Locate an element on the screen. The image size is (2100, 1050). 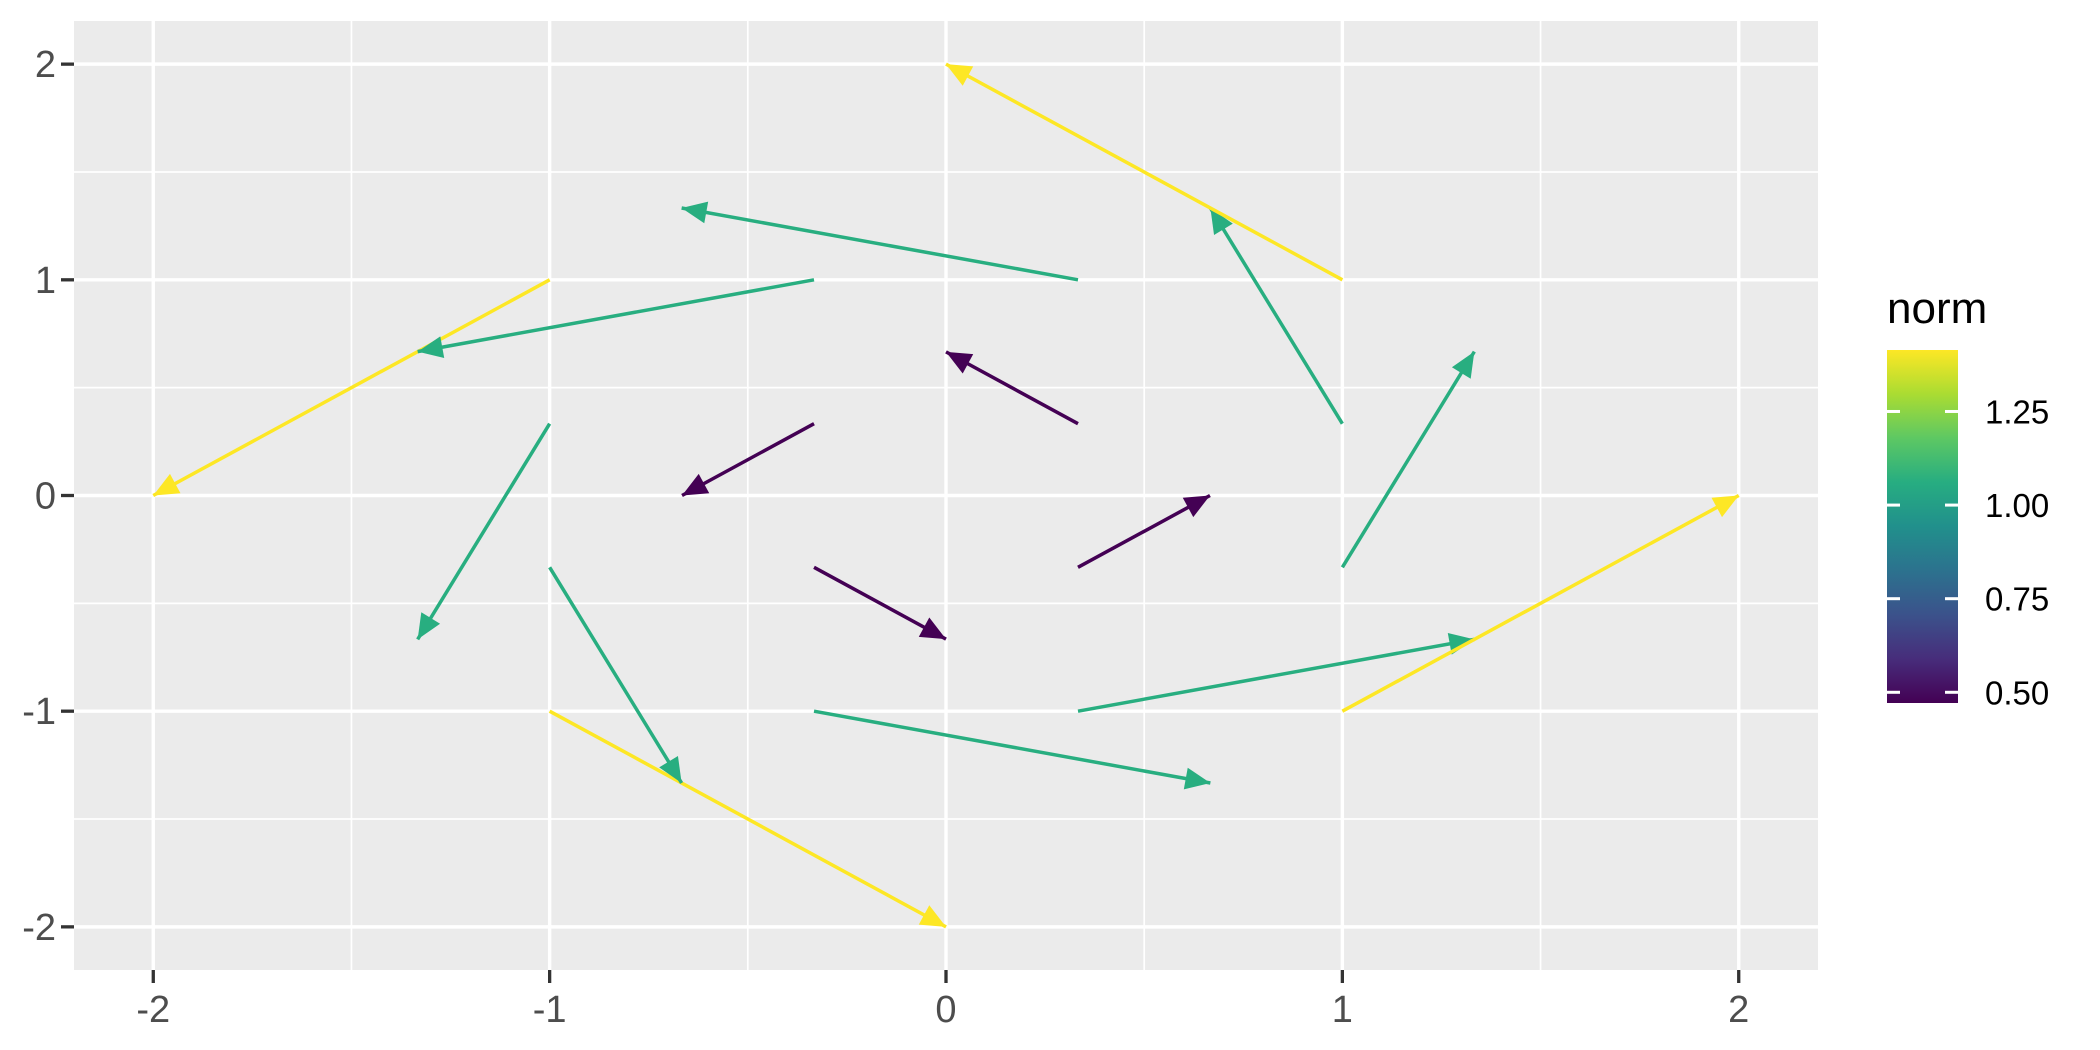
y-tick-label: 1 is located at coordinates (45, 281).